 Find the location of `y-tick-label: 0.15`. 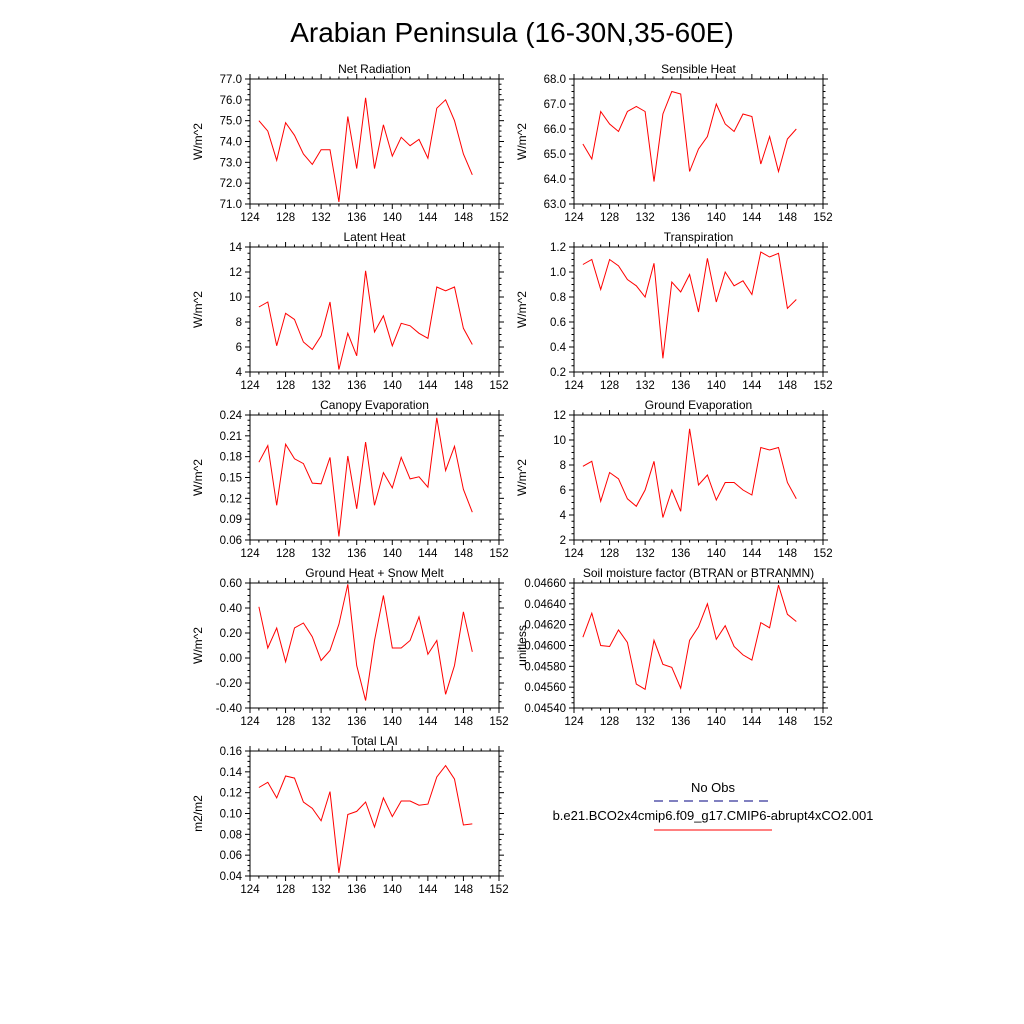

y-tick-label: 0.15 is located at coordinates (231, 479).